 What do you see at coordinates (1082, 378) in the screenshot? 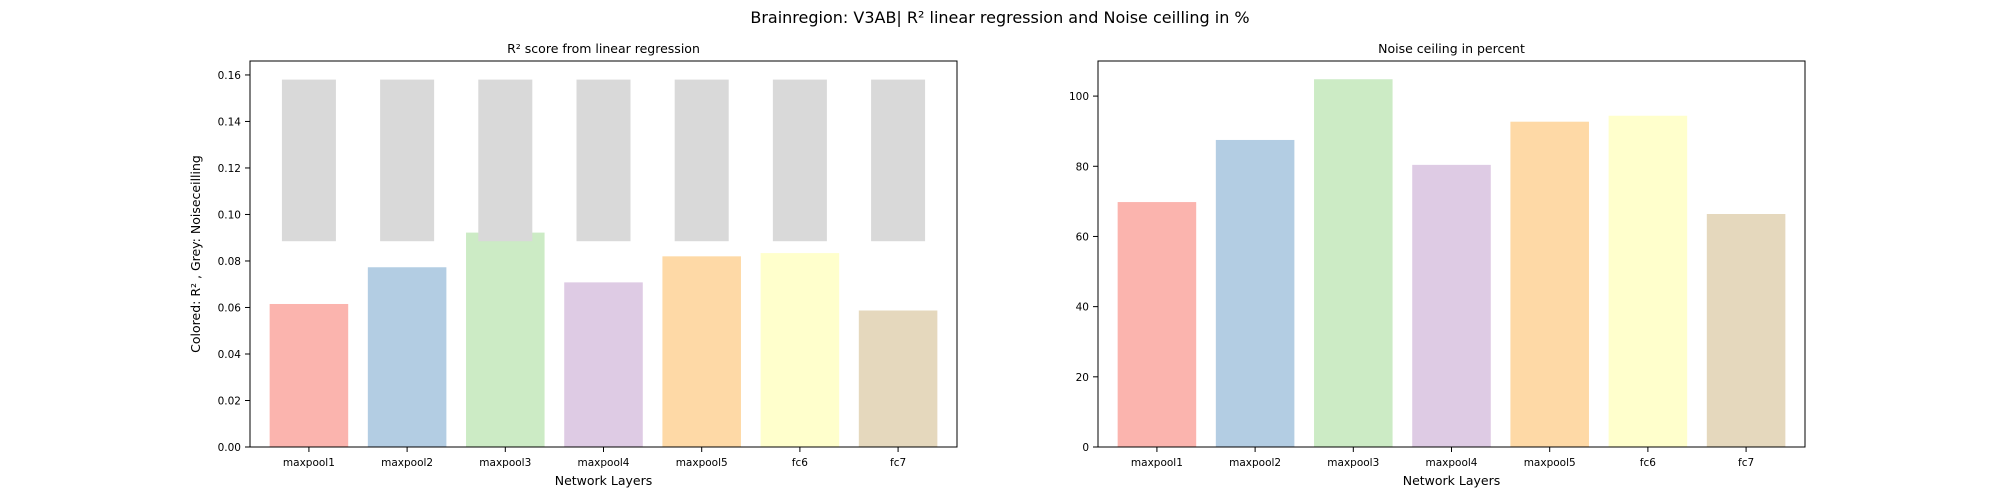
I see `right-chart-y-tick-label: 20` at bounding box center [1082, 378].